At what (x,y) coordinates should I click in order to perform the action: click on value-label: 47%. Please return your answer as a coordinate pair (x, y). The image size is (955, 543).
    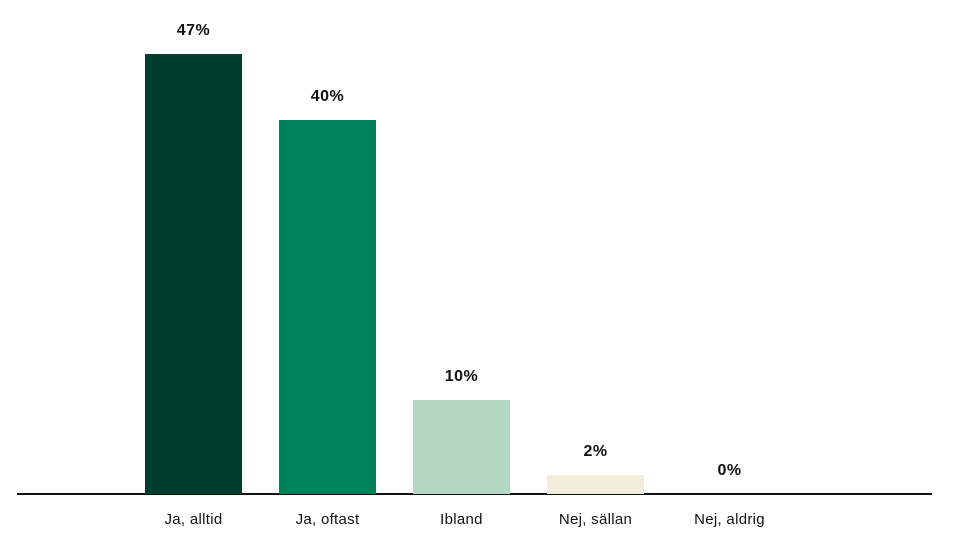
    Looking at the image, I should click on (193, 30).